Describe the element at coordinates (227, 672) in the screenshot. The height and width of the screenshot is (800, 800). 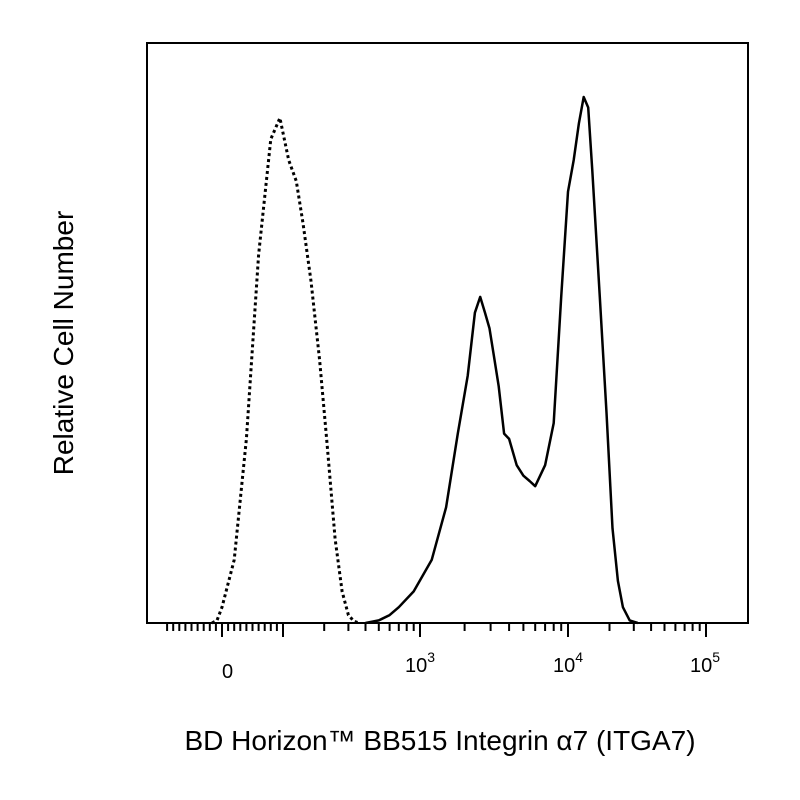
I see `x-tick-label-0: 0` at that location.